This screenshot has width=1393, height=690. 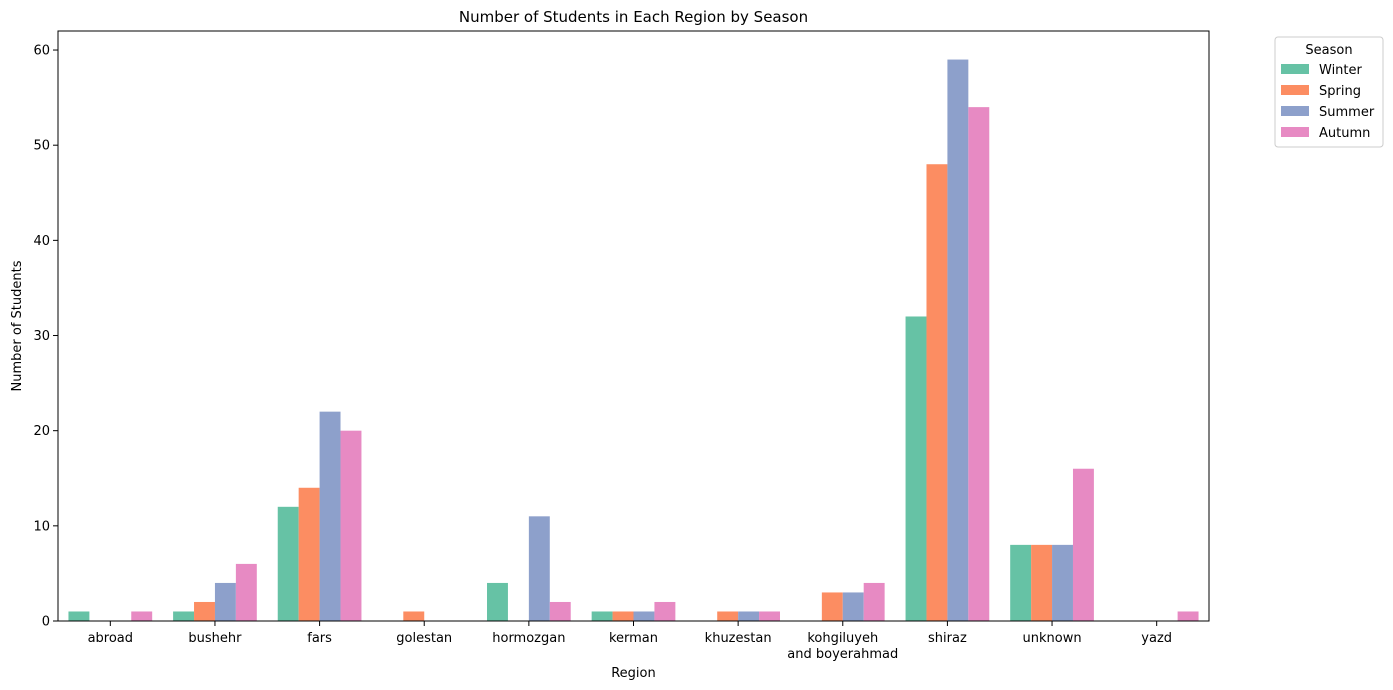 I want to click on y-tick-label: 0, so click(x=46, y=622).